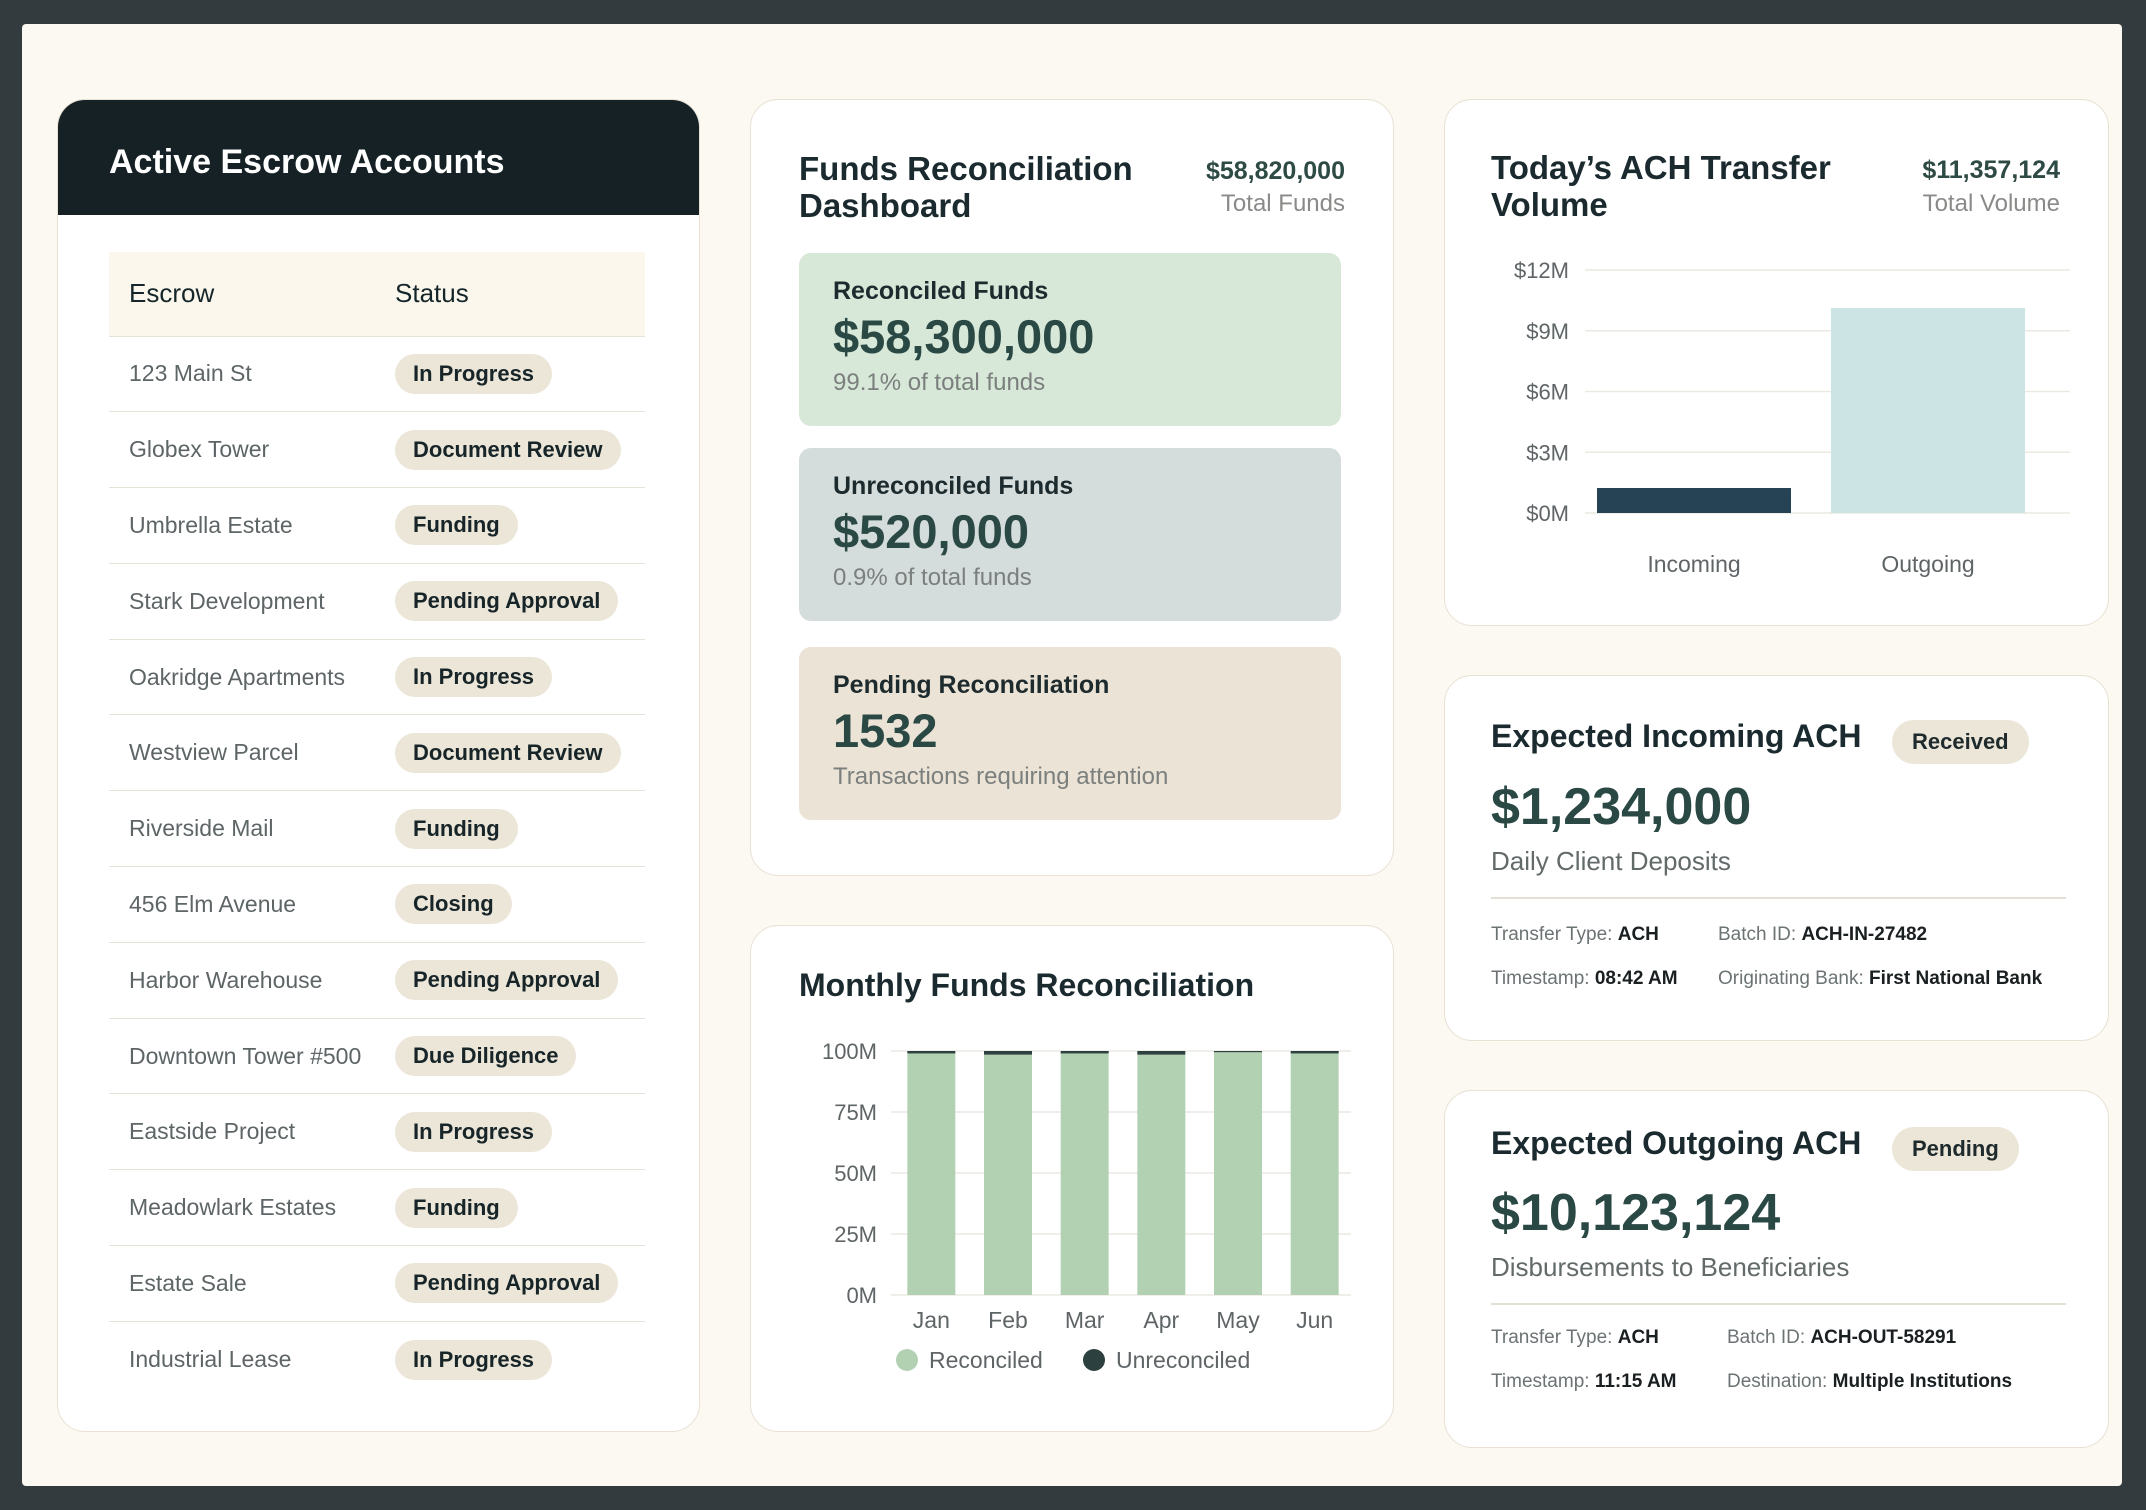  What do you see at coordinates (1922, 1381) in the screenshot?
I see `meta-value: Multiple Institutions` at bounding box center [1922, 1381].